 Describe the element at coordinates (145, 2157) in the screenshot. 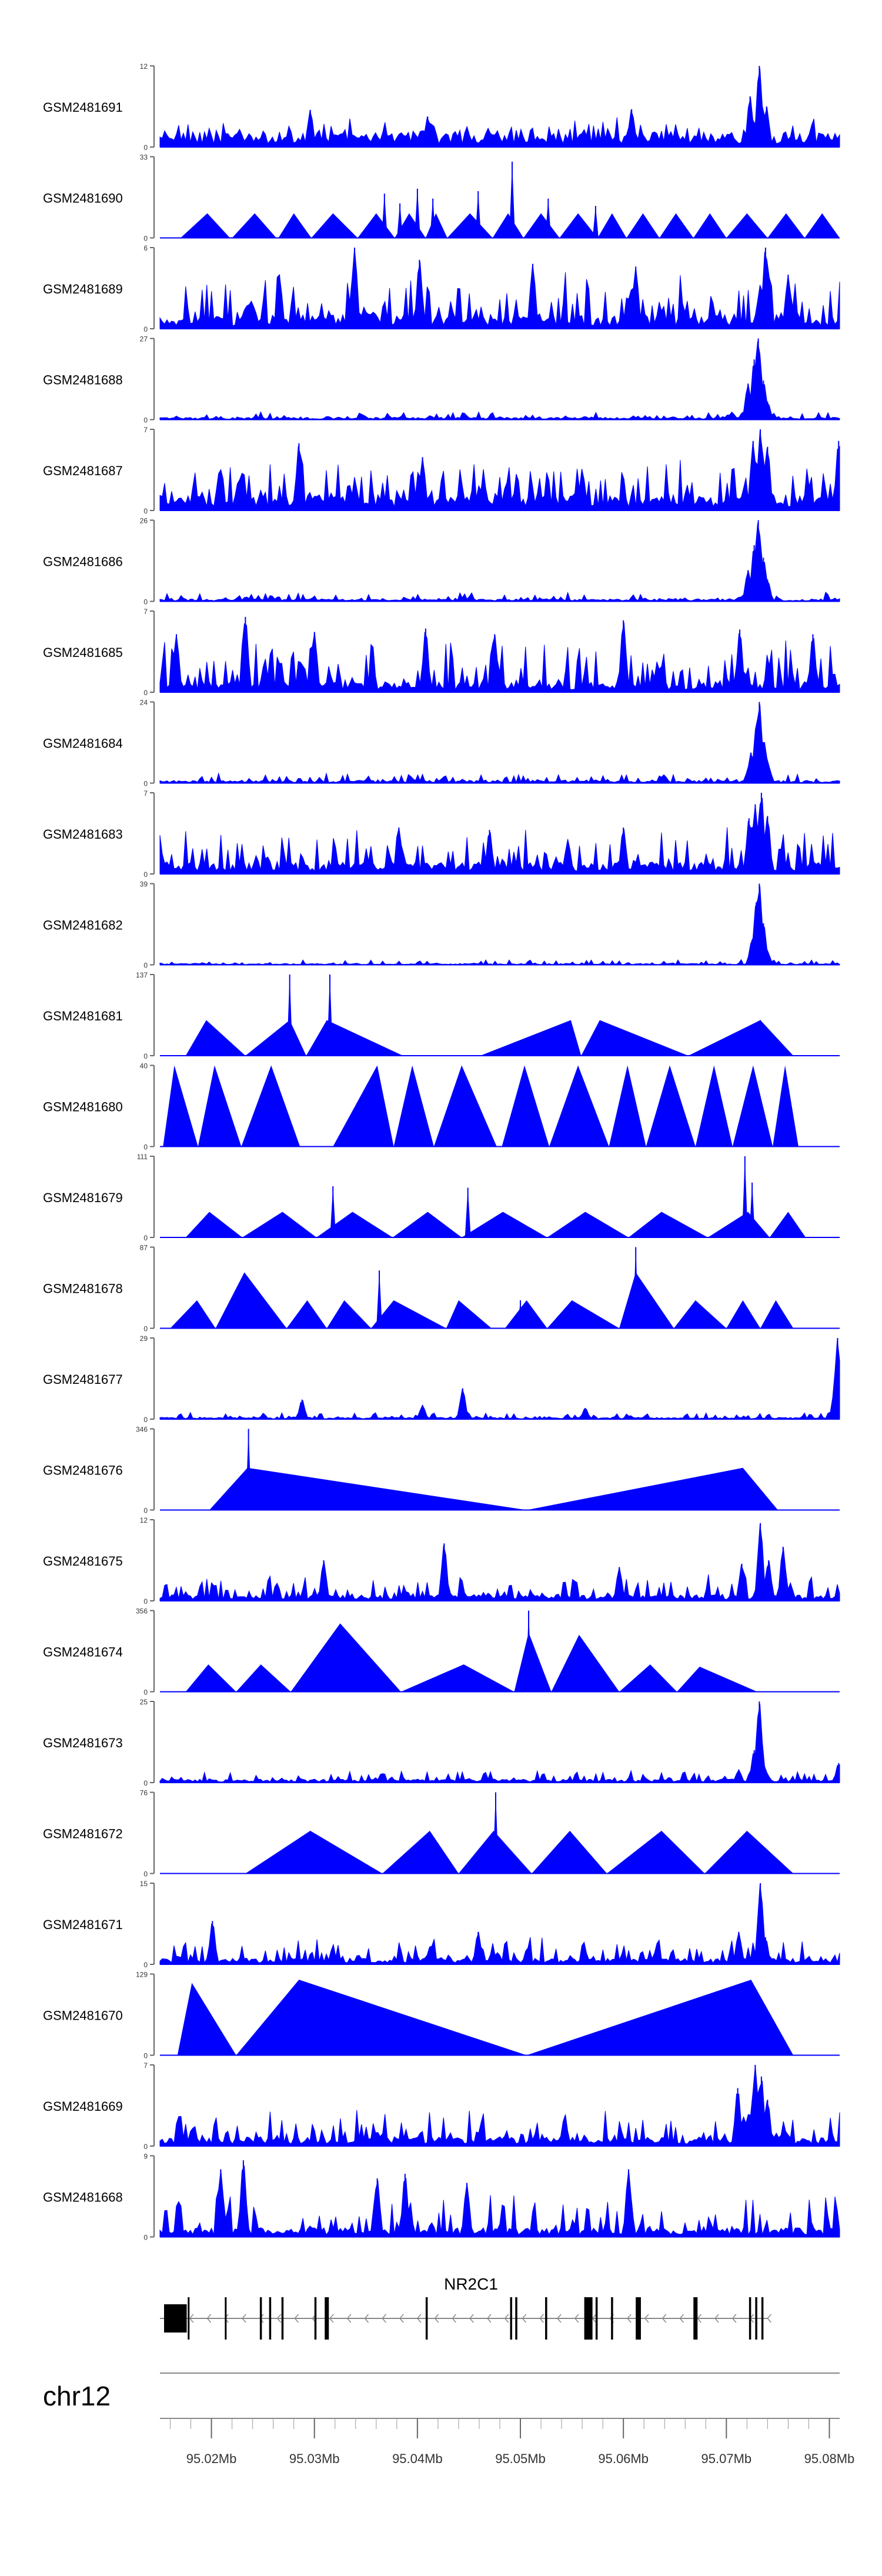

I see `y-tick-label-max: 9` at that location.